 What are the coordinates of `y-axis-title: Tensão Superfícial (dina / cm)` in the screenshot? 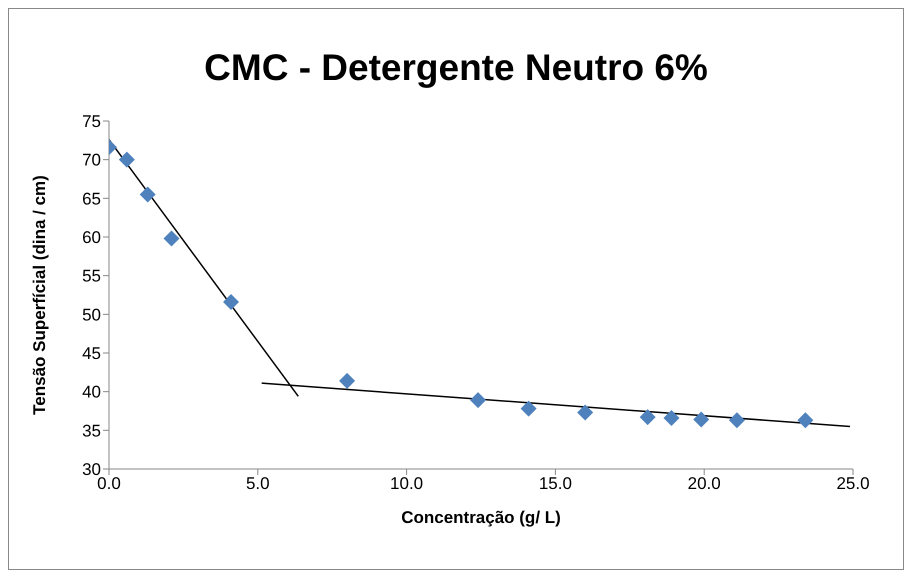 It's located at (40, 295).